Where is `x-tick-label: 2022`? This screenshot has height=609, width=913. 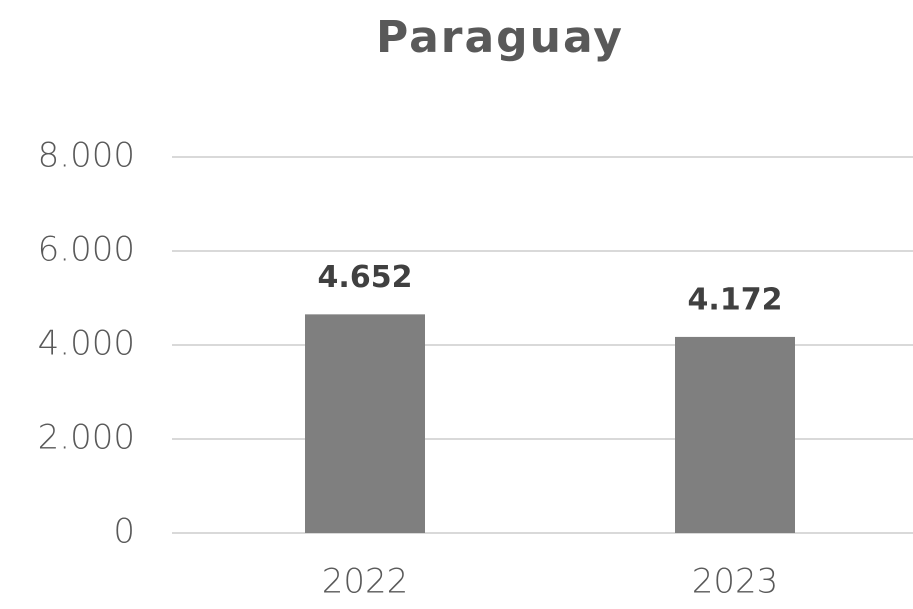 x-tick-label: 2022 is located at coordinates (365, 582).